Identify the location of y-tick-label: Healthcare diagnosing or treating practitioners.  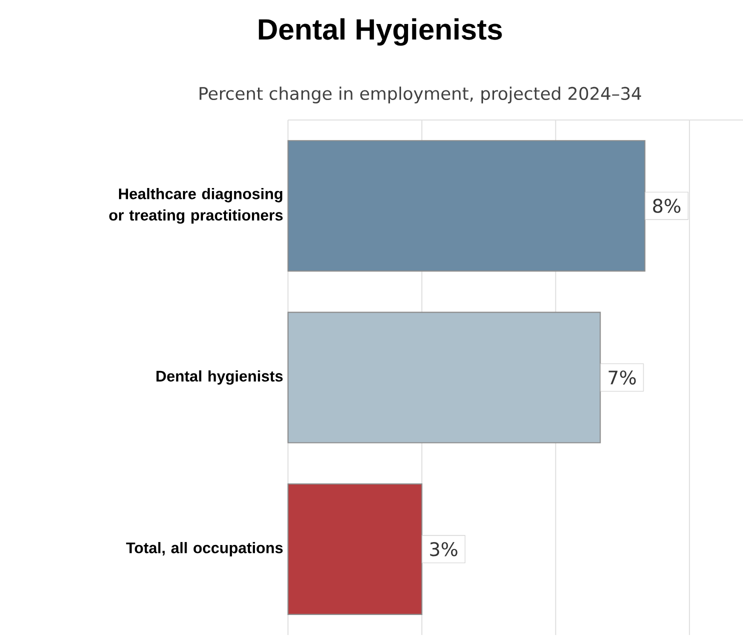
(196, 206).